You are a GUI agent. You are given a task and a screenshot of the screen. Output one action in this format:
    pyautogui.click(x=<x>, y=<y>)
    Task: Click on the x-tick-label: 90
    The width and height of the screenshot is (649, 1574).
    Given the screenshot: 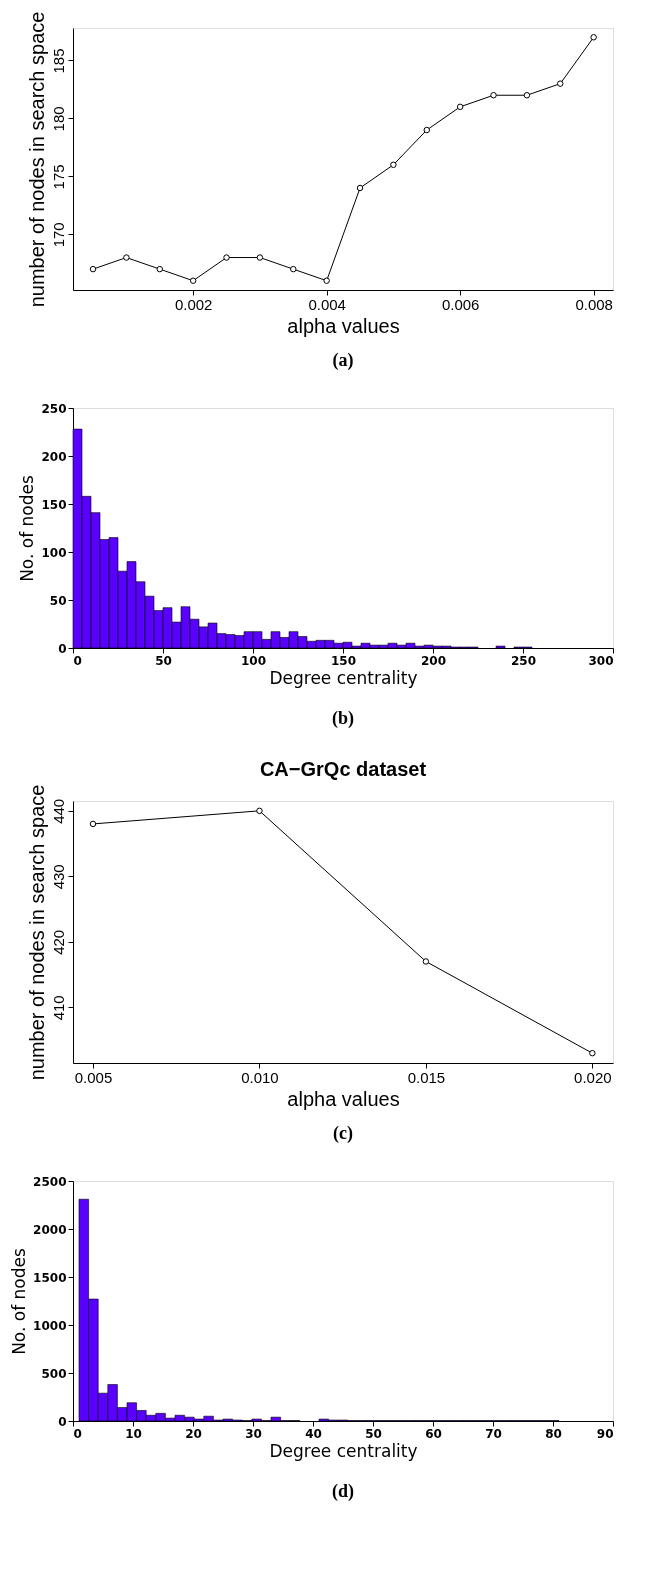 What is the action you would take?
    pyautogui.click(x=605, y=1433)
    